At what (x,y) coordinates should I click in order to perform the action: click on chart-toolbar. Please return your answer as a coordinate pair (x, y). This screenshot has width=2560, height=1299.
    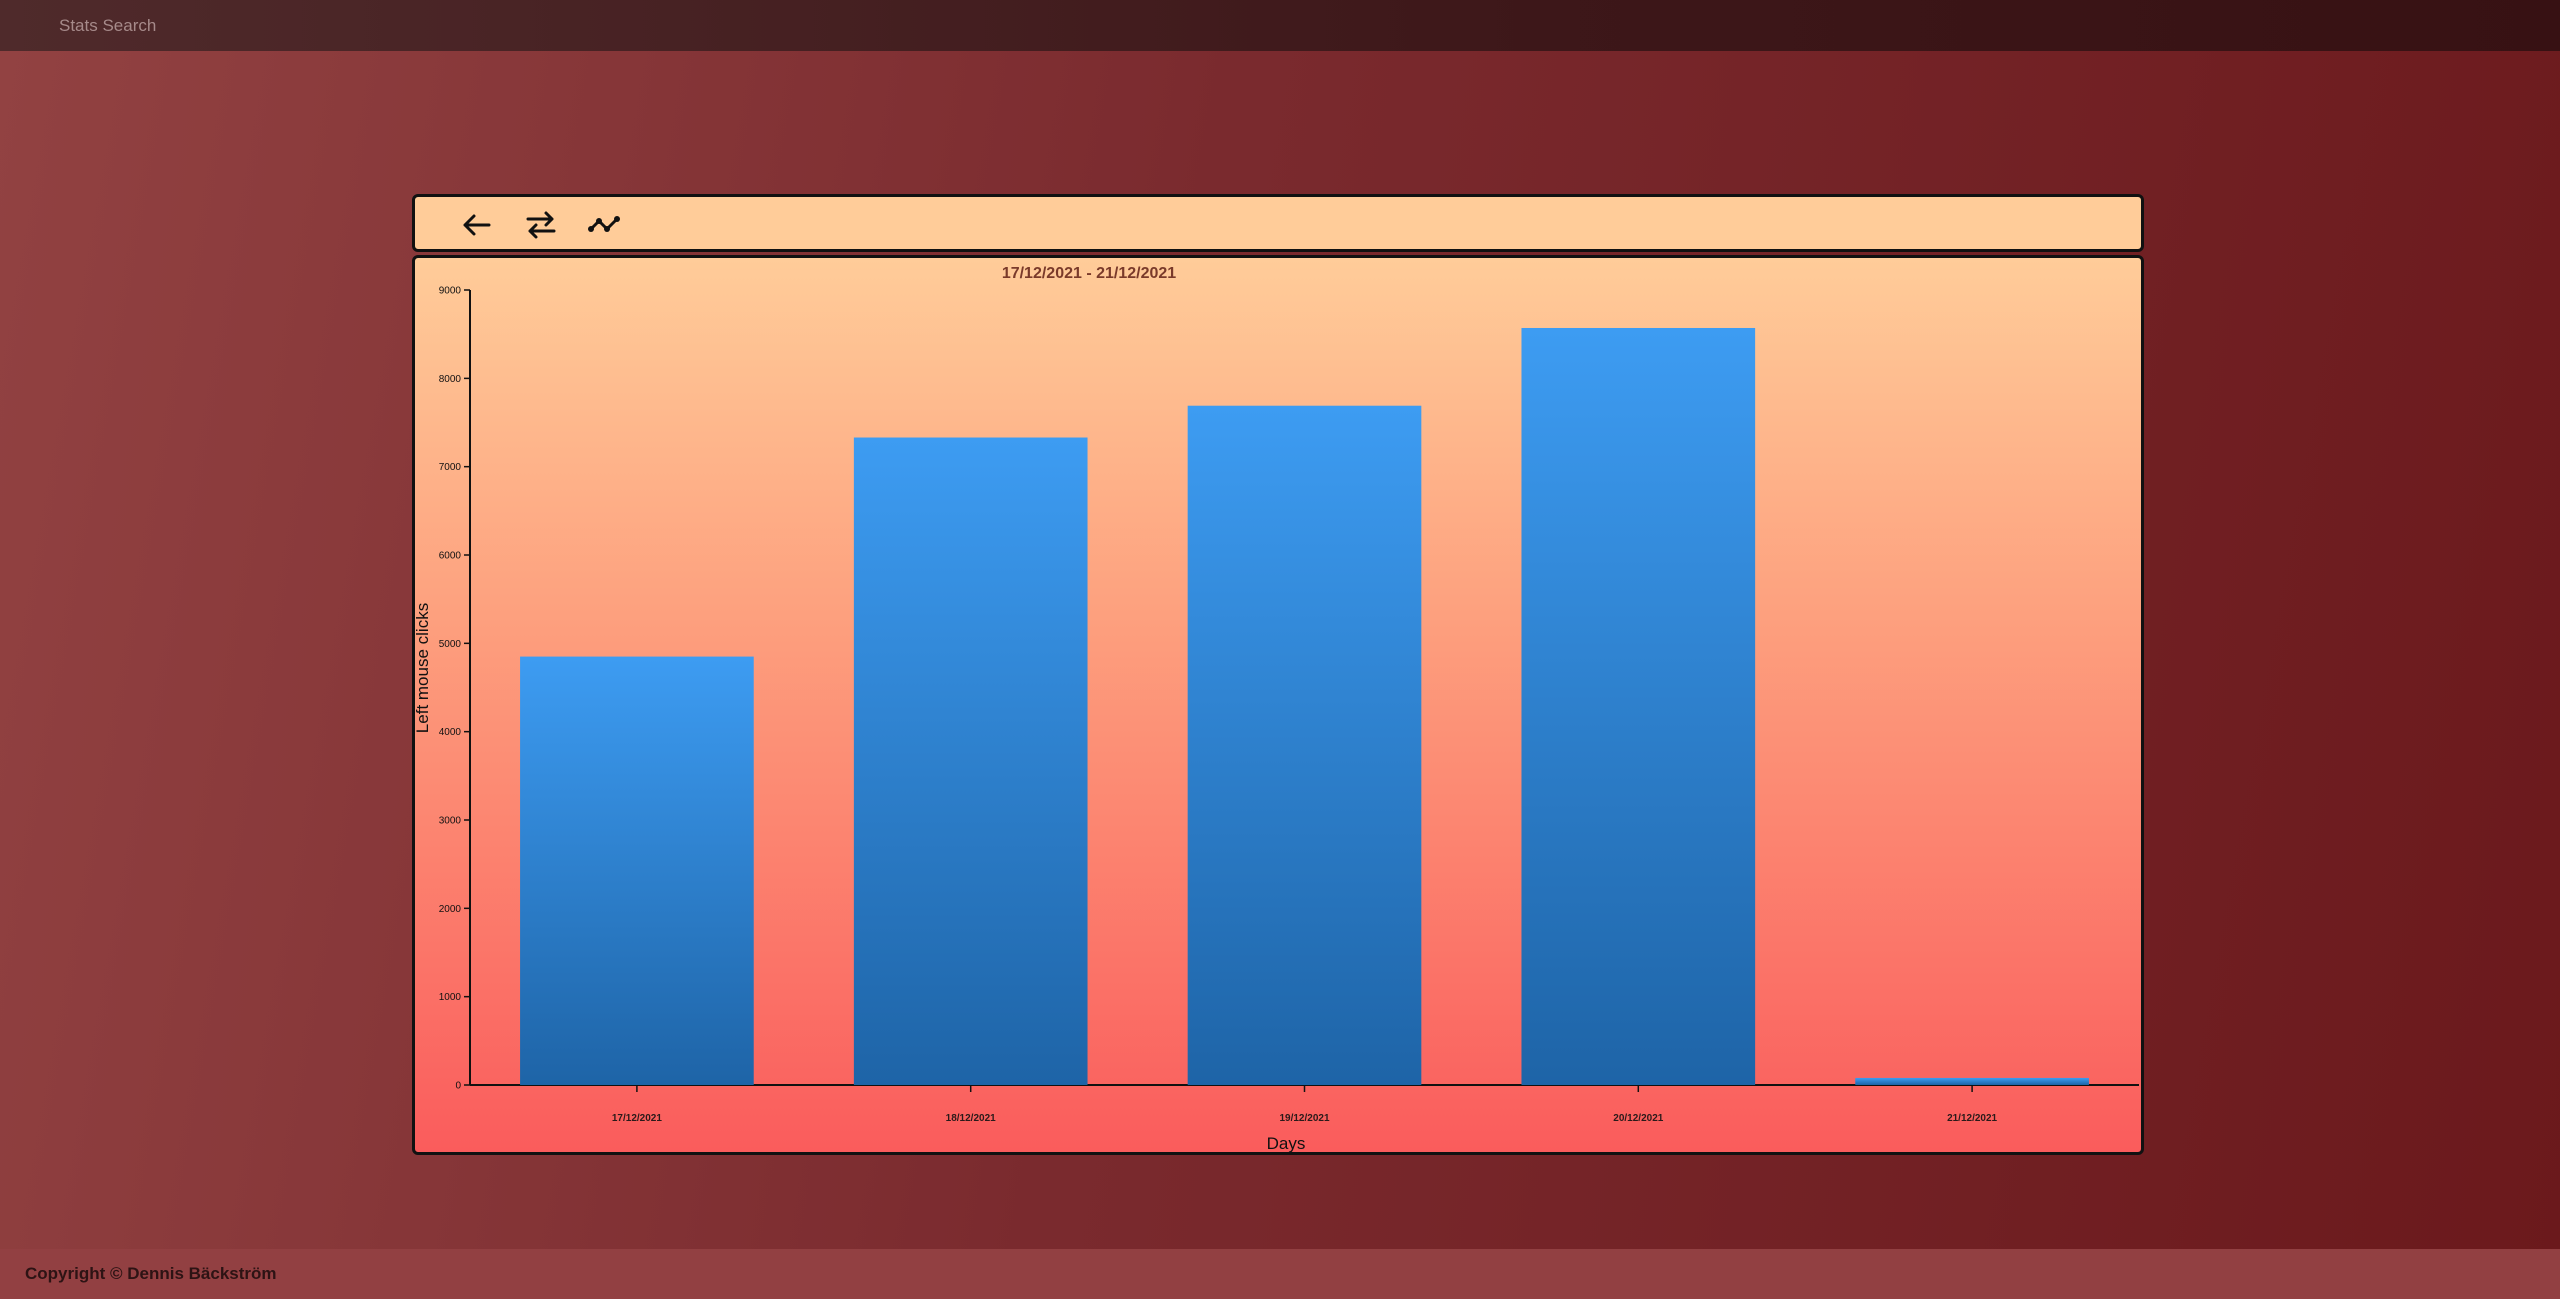
    Looking at the image, I should click on (1278, 223).